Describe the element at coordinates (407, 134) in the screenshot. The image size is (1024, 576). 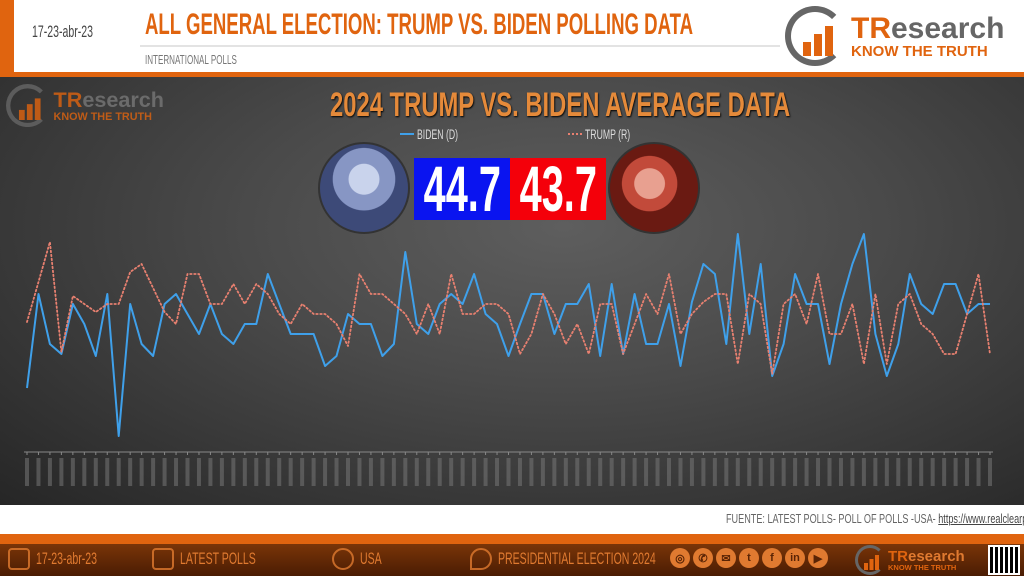
I see `legend-swatch-solid` at that location.